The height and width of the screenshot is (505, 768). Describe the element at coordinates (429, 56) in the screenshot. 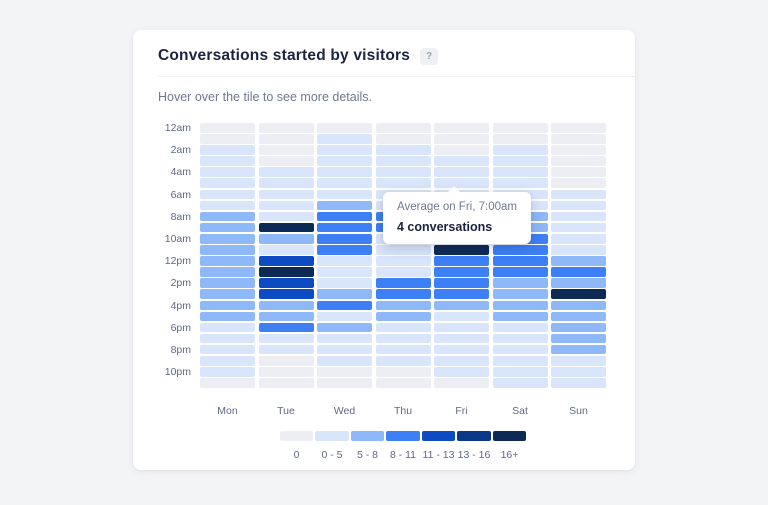

I see `help-icon: ?` at that location.